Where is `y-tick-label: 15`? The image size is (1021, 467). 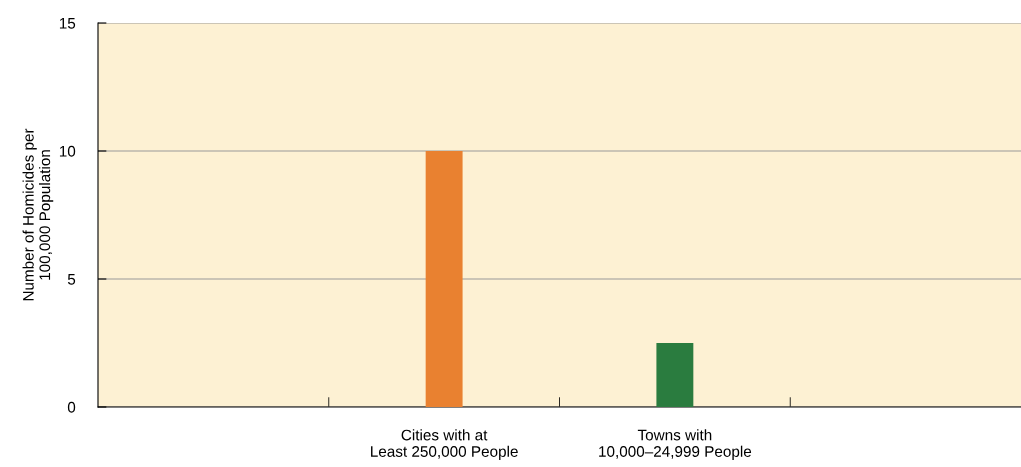
y-tick-label: 15 is located at coordinates (67, 23).